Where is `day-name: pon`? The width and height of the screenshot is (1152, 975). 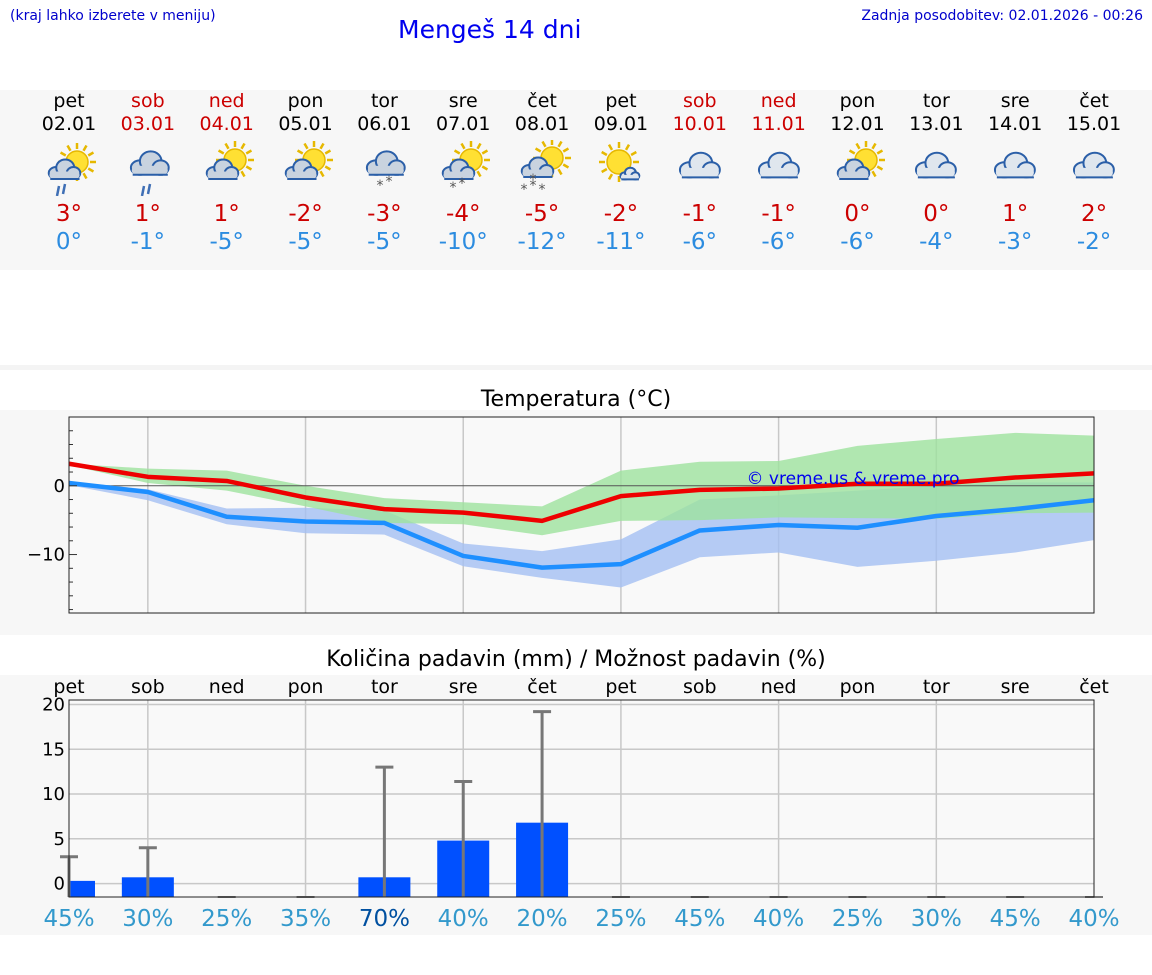 day-name: pon is located at coordinates (305, 101).